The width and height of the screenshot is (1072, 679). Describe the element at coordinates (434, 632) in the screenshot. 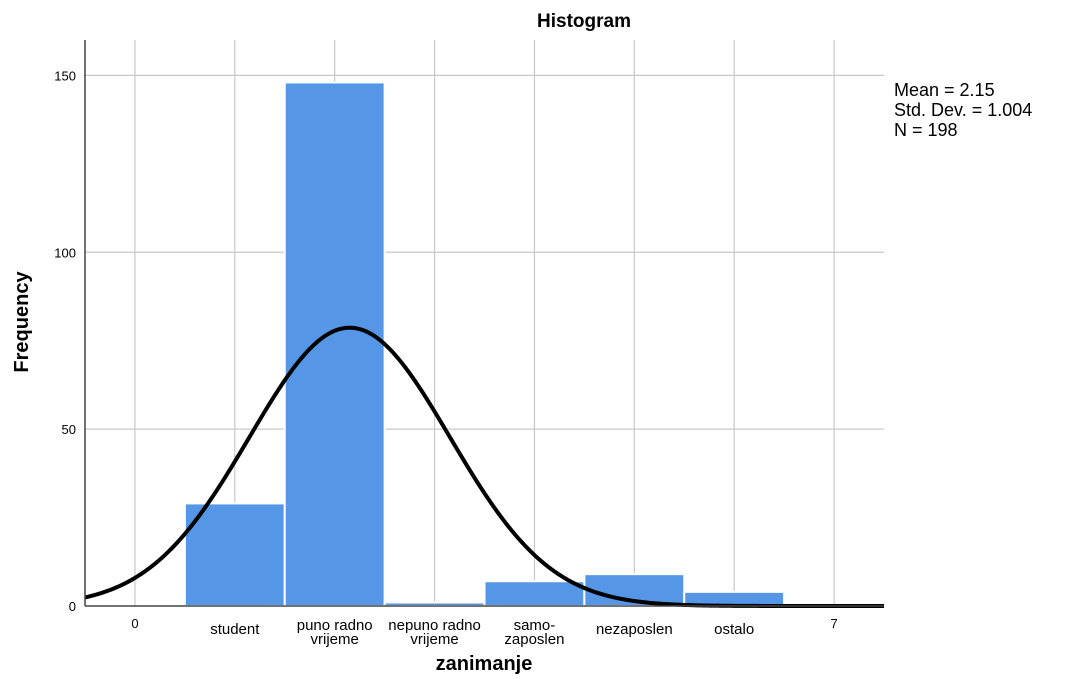

I see `category-label: nepuno radno vrijeme` at that location.